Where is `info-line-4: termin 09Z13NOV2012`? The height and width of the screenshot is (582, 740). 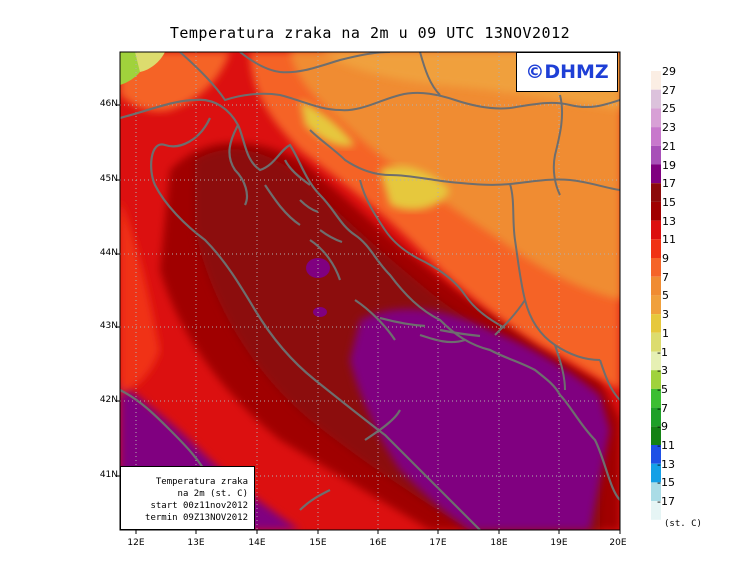
info-line-4: termin 09Z13NOV2012 is located at coordinates (196, 518).